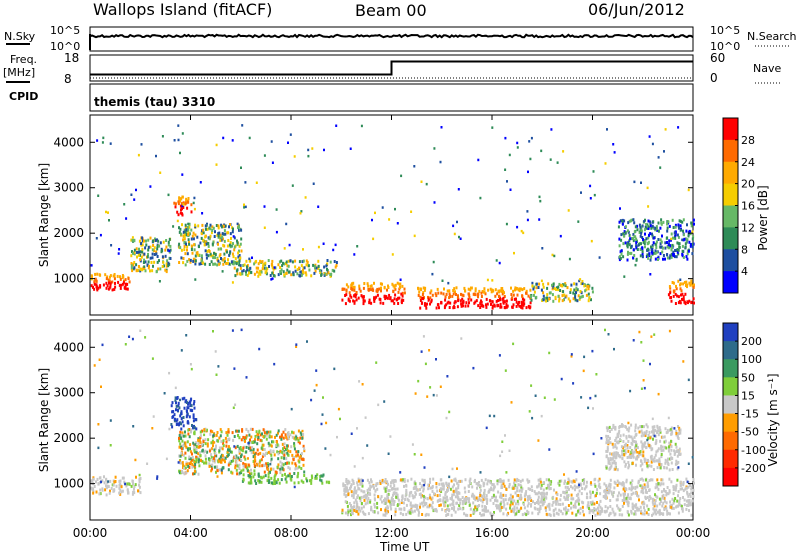 The height and width of the screenshot is (558, 800). Describe the element at coordinates (154, 102) in the screenshot. I see `cpid-text: themis (tau) 3310` at that location.